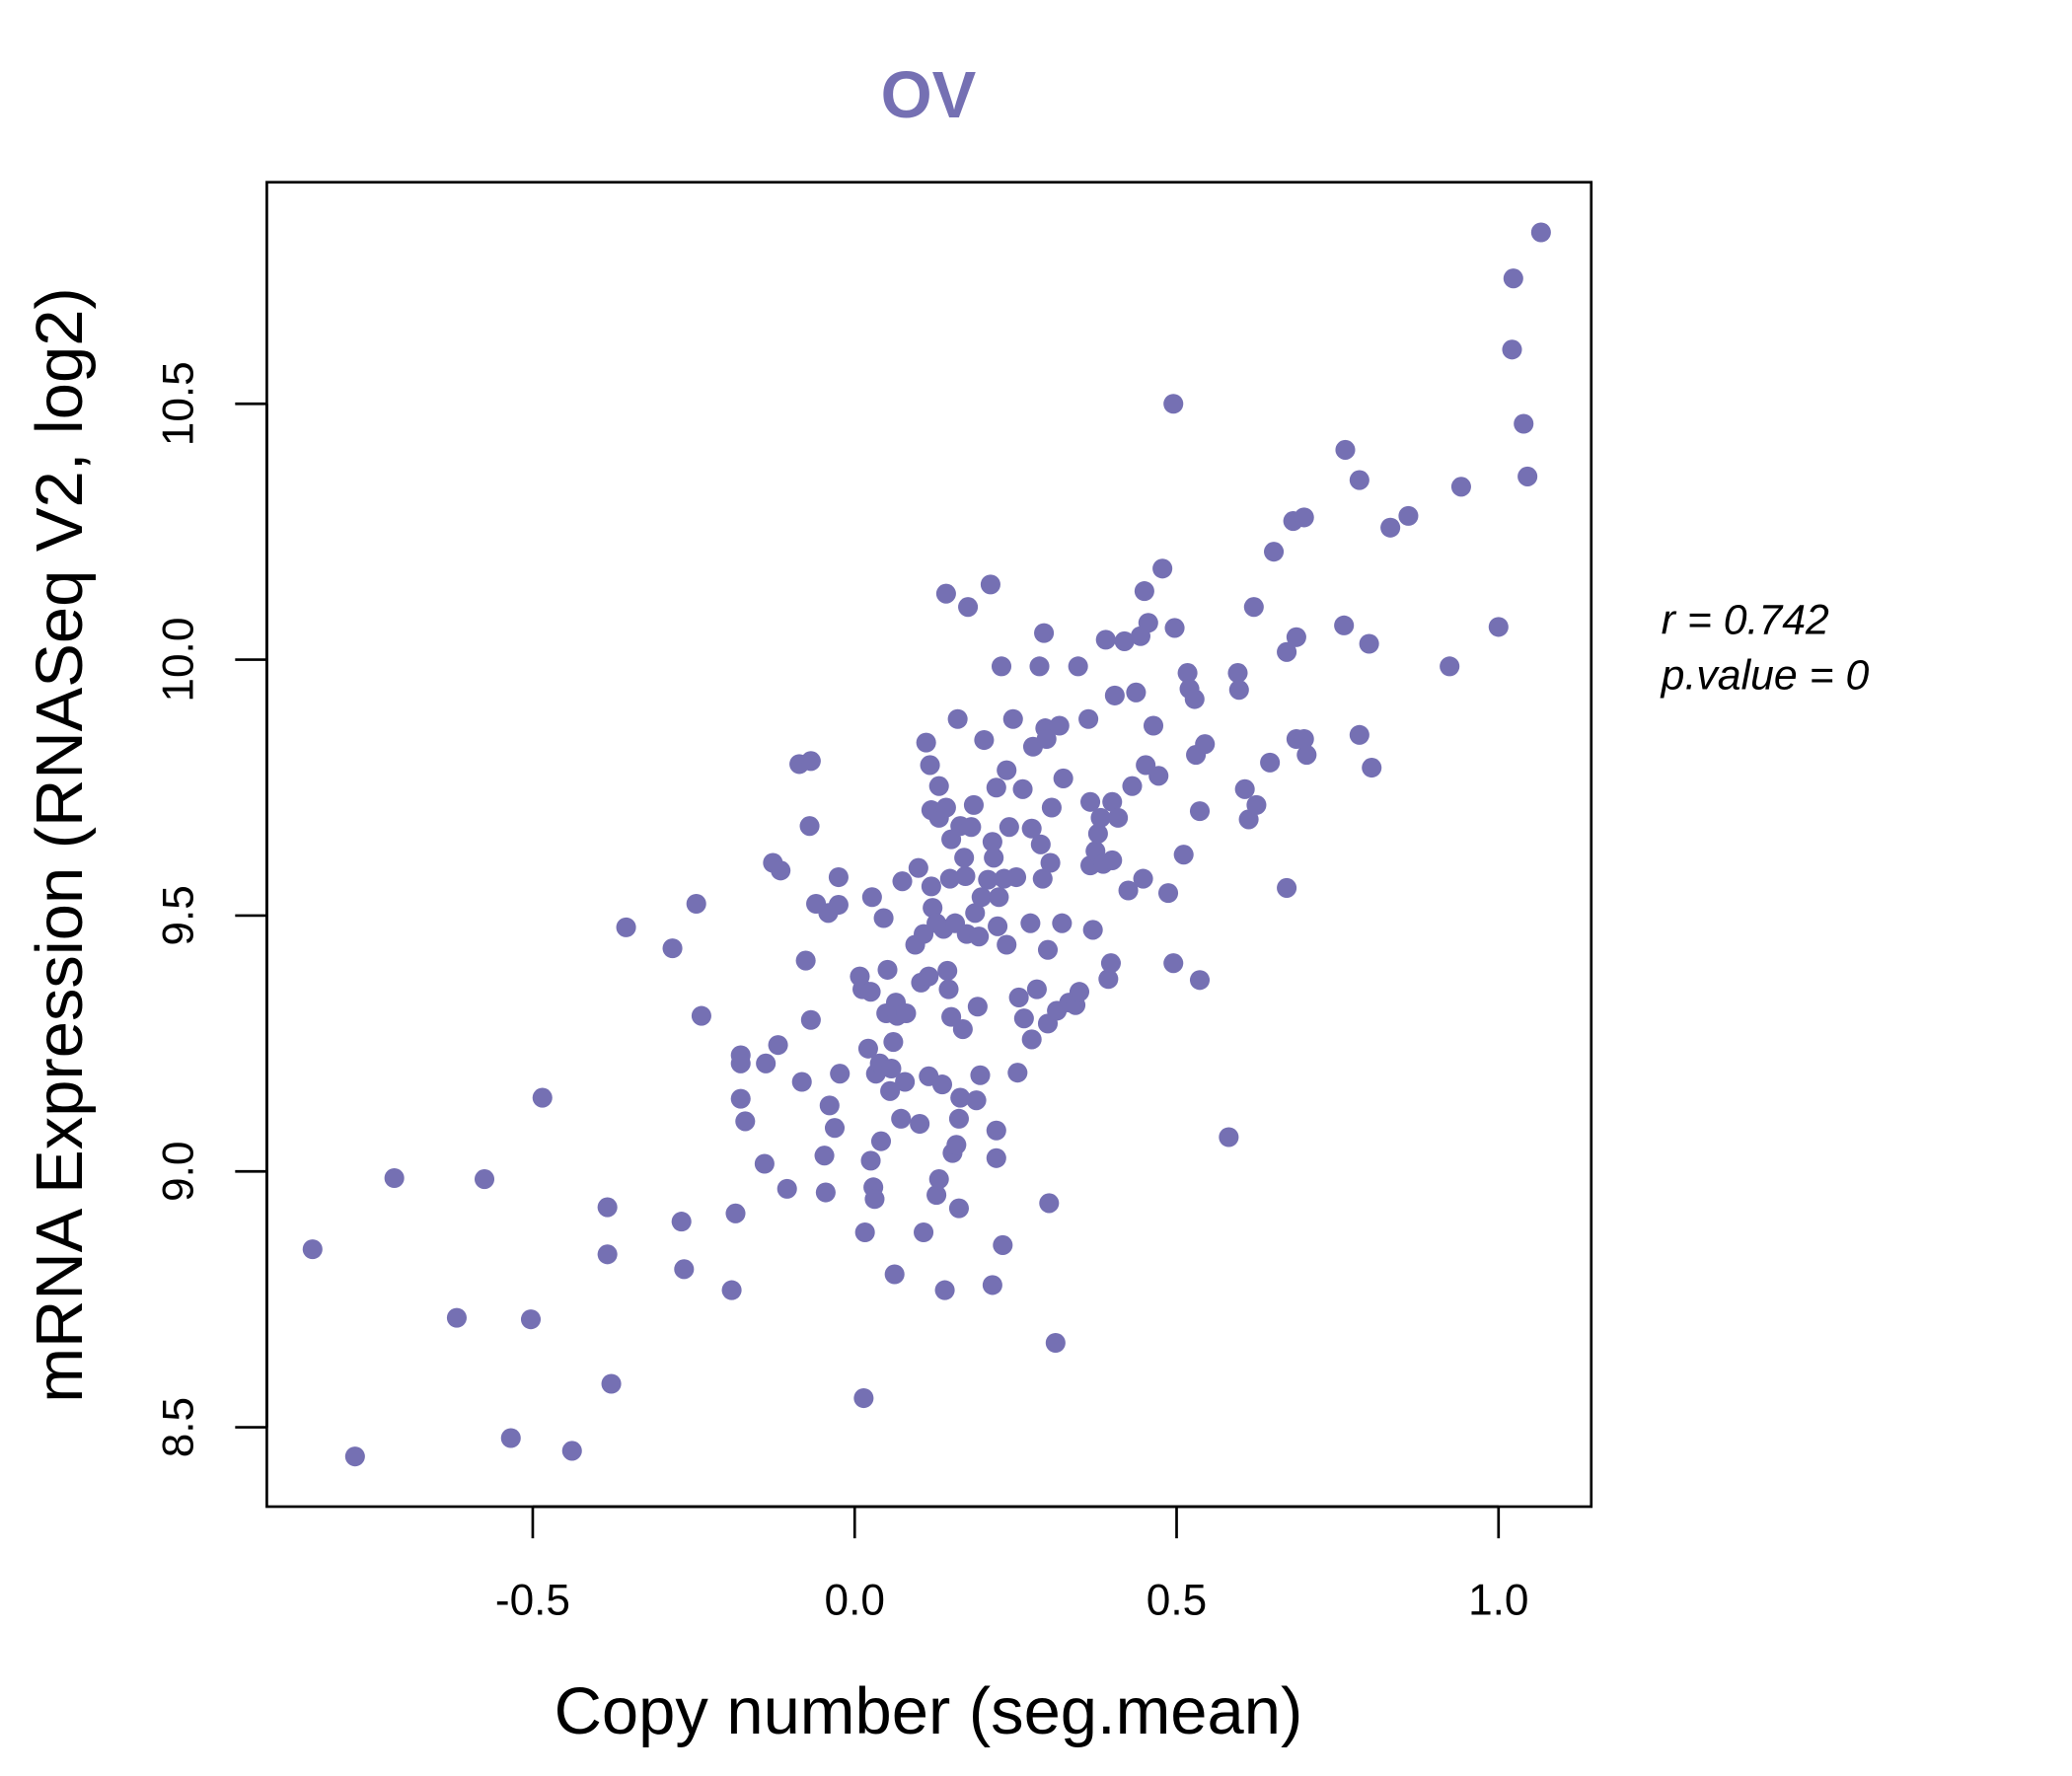 The height and width of the screenshot is (1776, 2072). Describe the element at coordinates (1746, 620) in the screenshot. I see `correlation-r: r = 0.742` at that location.